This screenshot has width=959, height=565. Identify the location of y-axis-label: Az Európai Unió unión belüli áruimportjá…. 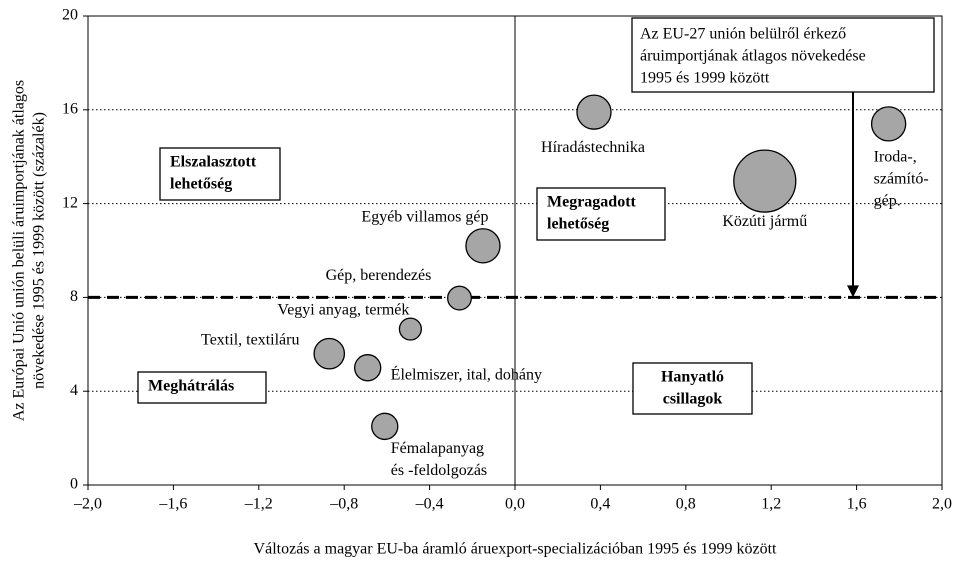
(19, 250).